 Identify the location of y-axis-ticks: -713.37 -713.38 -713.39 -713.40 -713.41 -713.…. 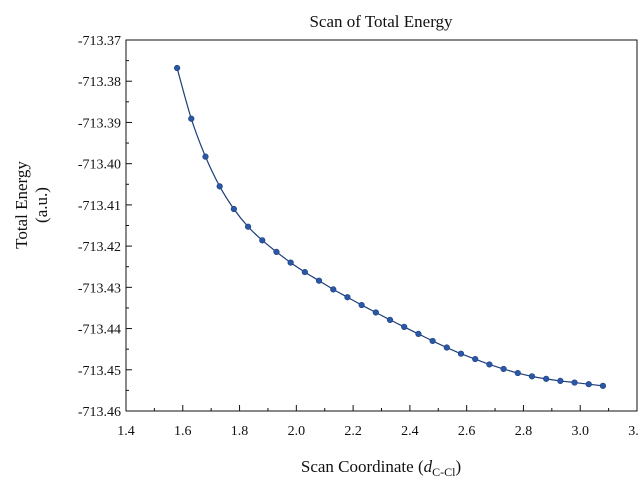
(105, 227).